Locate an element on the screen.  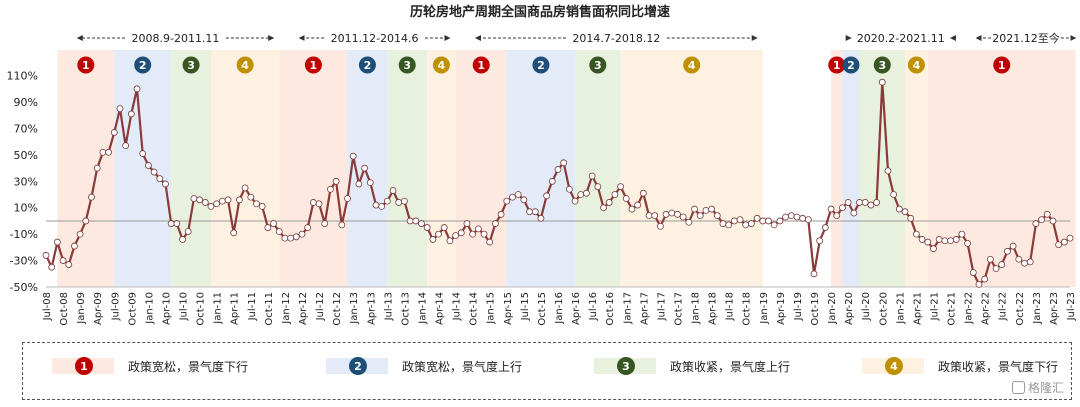
y-tick-label: -10% is located at coordinates (24, 234).